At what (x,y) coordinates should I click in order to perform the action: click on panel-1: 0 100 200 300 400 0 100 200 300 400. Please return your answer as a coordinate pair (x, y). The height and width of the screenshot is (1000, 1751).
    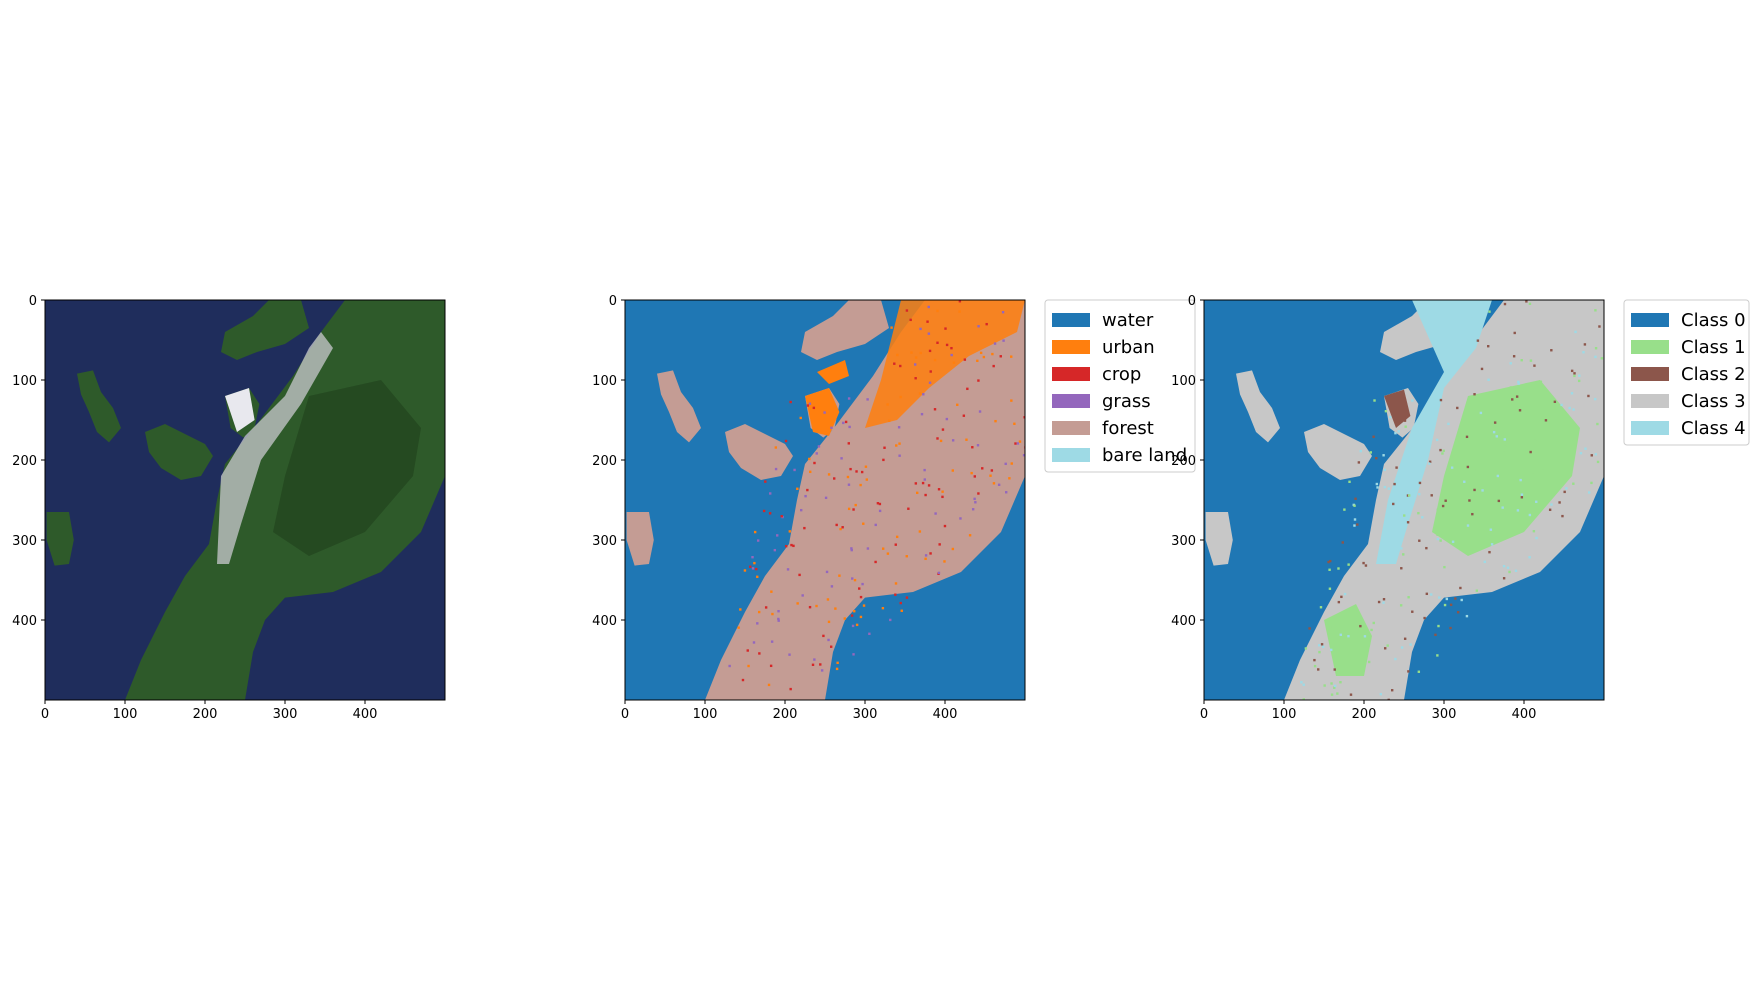
    Looking at the image, I should click on (229, 508).